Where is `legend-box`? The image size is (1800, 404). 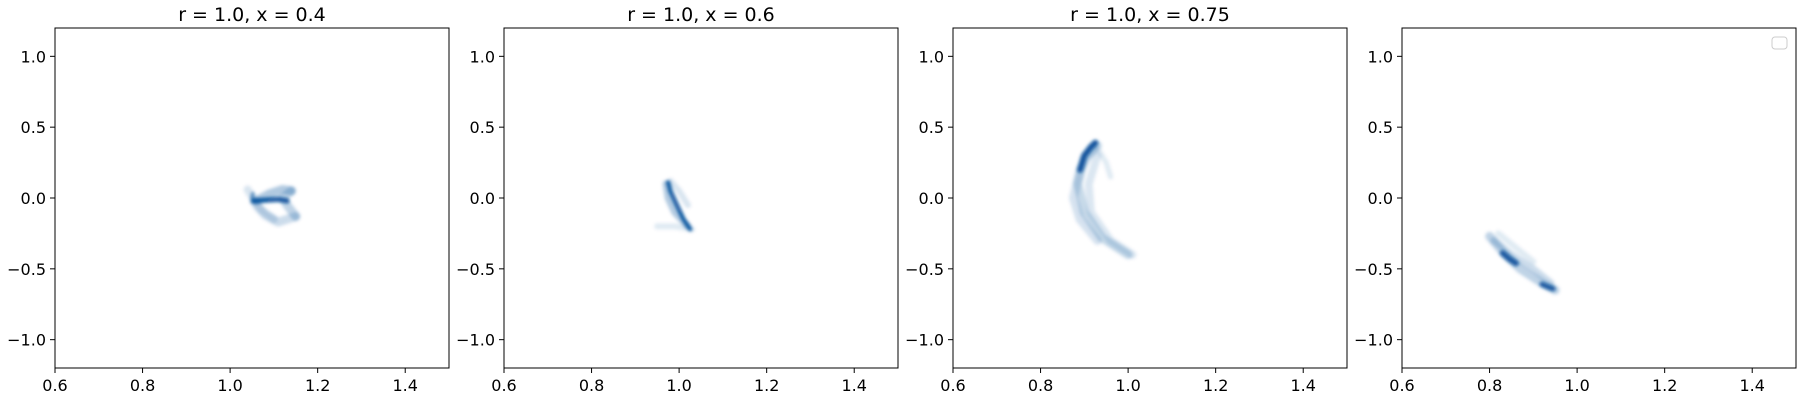 legend-box is located at coordinates (1779, 43).